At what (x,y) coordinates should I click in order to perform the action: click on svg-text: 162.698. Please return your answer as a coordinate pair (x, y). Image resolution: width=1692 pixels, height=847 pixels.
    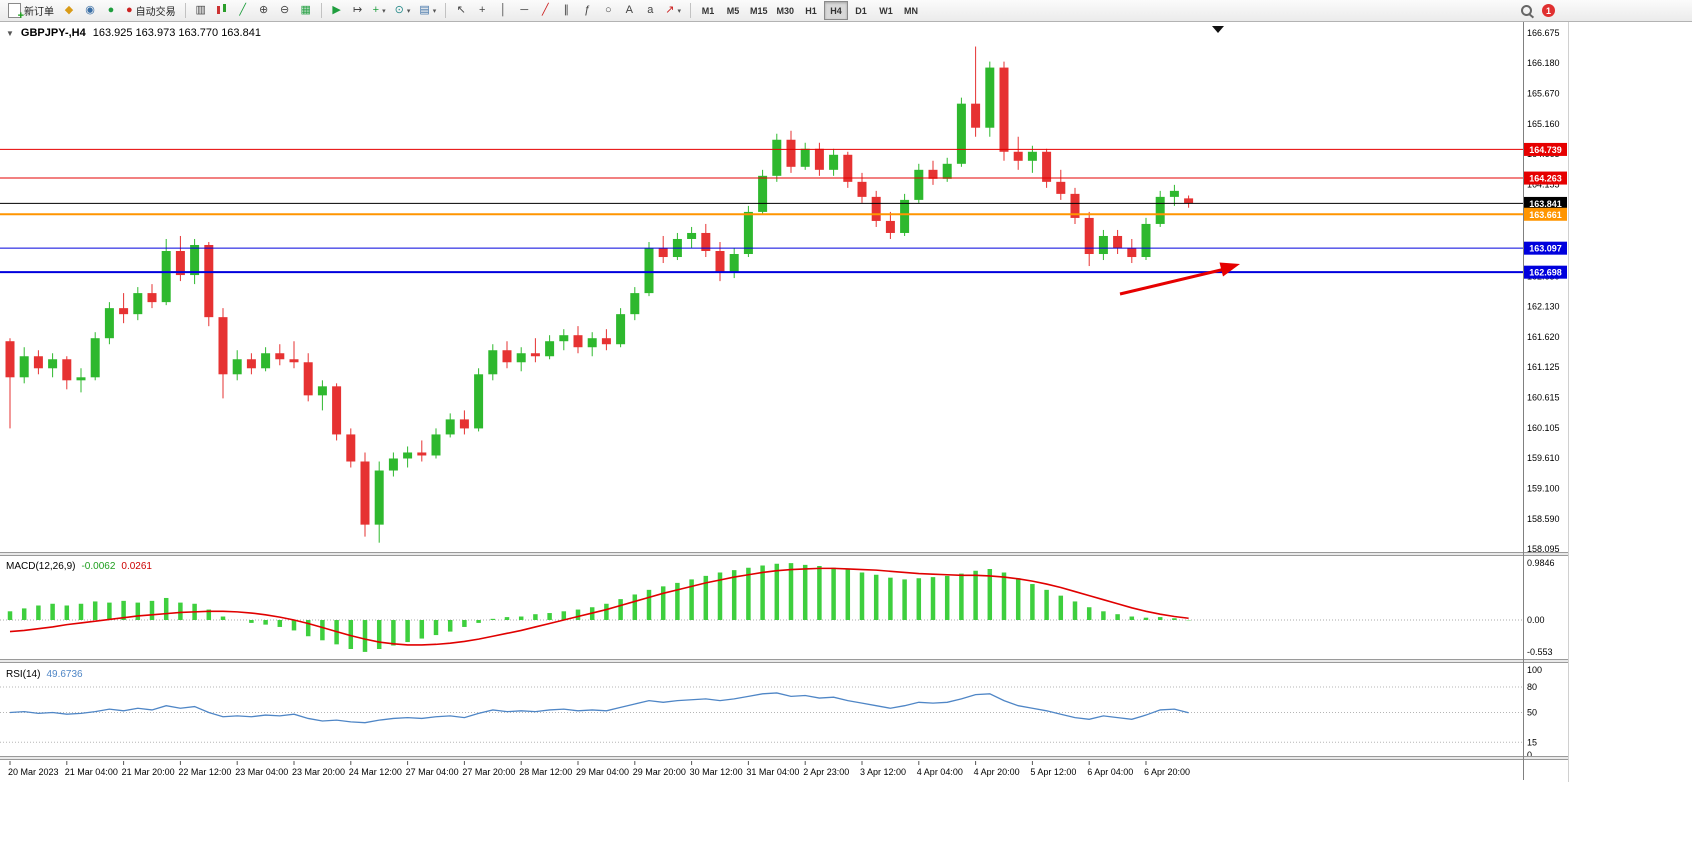
    Looking at the image, I should click on (1545, 273).